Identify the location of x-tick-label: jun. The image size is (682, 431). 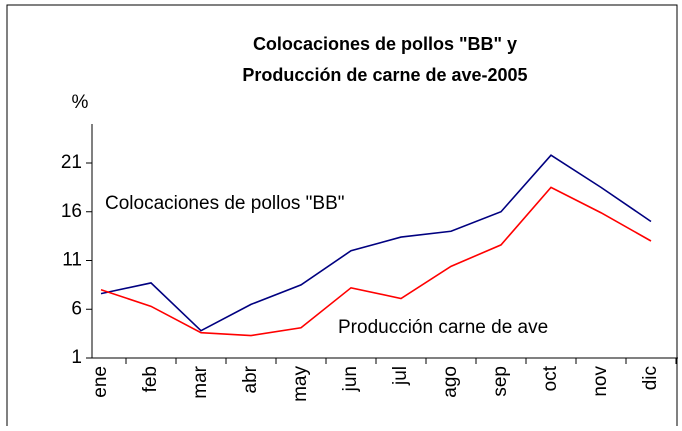
(350, 379).